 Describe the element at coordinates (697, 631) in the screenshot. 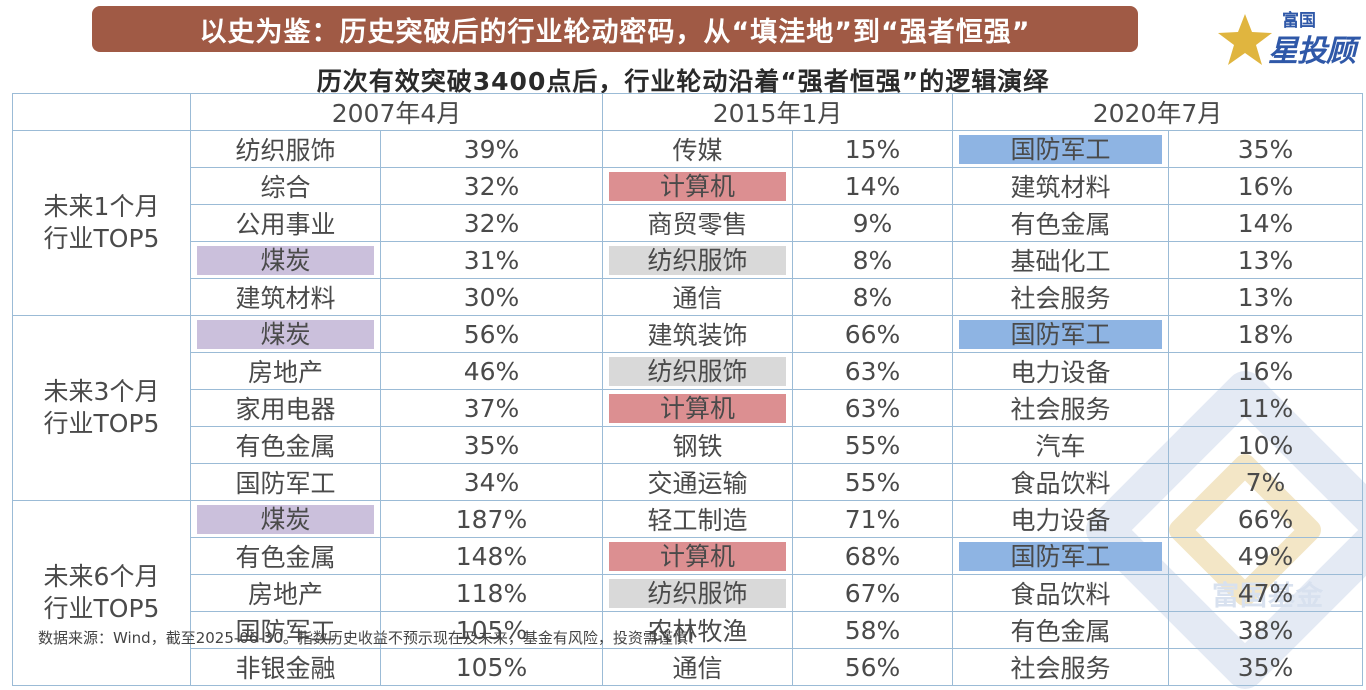

I see `industry-name: 农林牧渔` at that location.